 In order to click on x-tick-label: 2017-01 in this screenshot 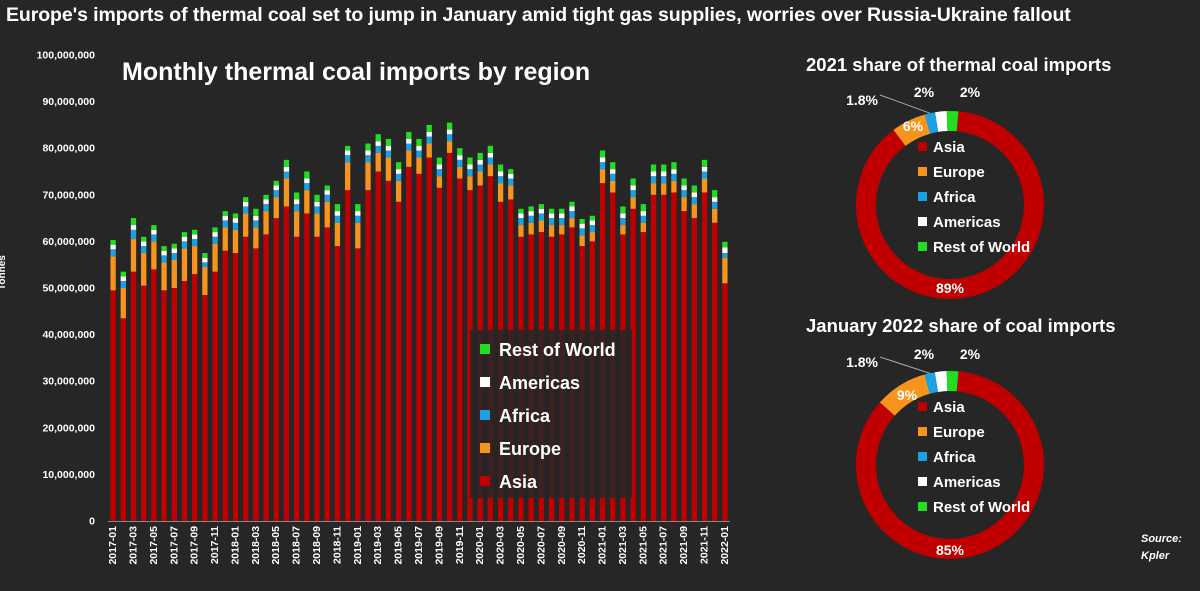, I will do `click(113, 545)`.